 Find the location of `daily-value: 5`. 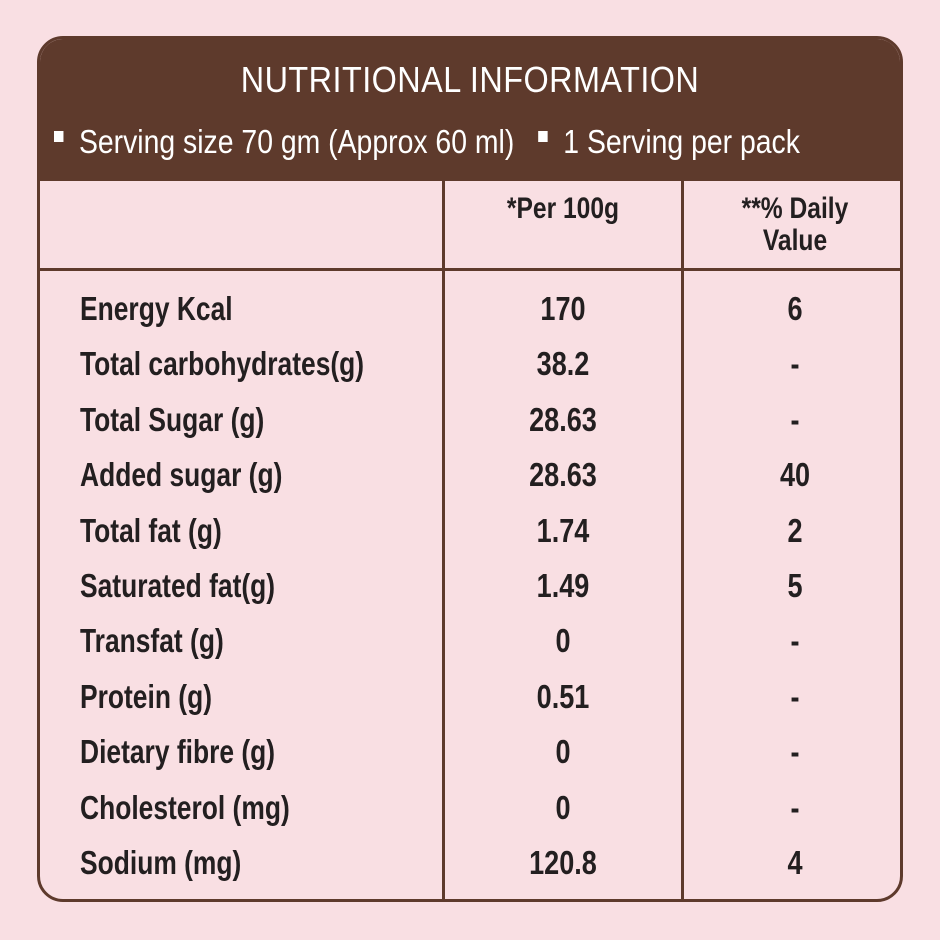

daily-value: 5 is located at coordinates (795, 585).